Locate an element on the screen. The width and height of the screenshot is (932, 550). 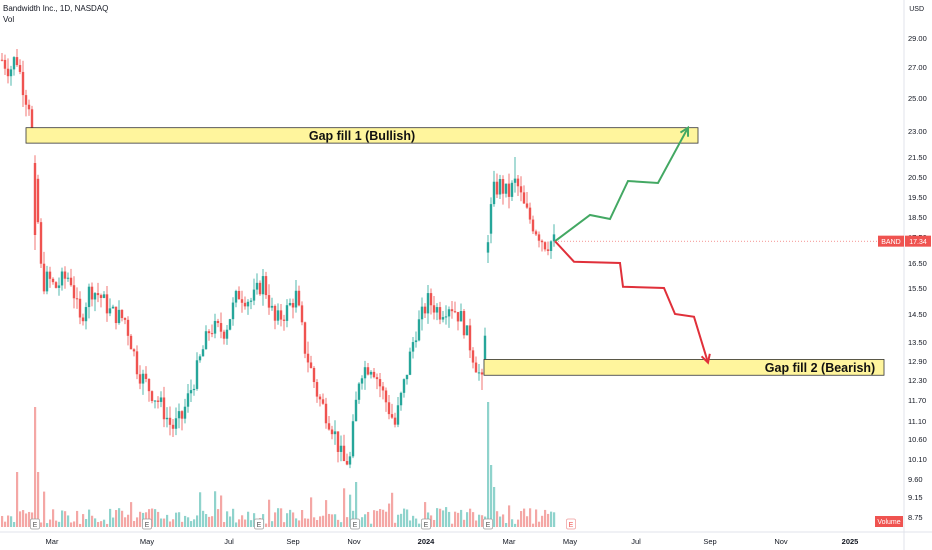
last-price-label: 17.34 is located at coordinates (918, 242).